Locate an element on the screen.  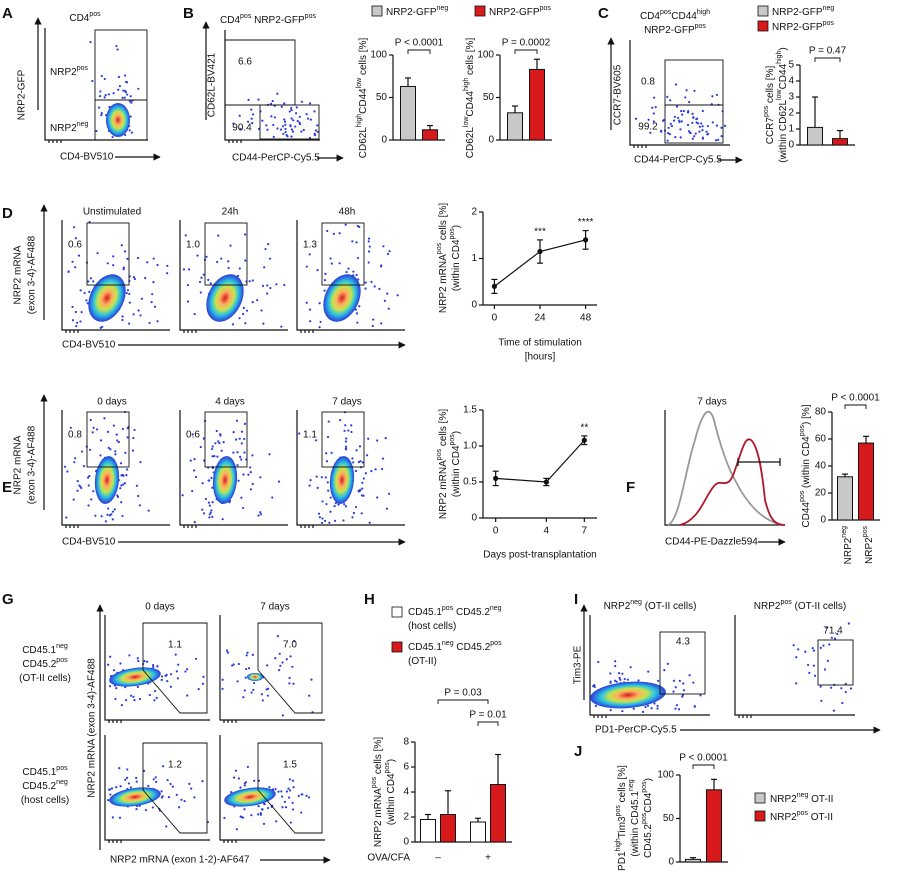
y-axis-label: Tim3-PE is located at coordinates (578, 664).